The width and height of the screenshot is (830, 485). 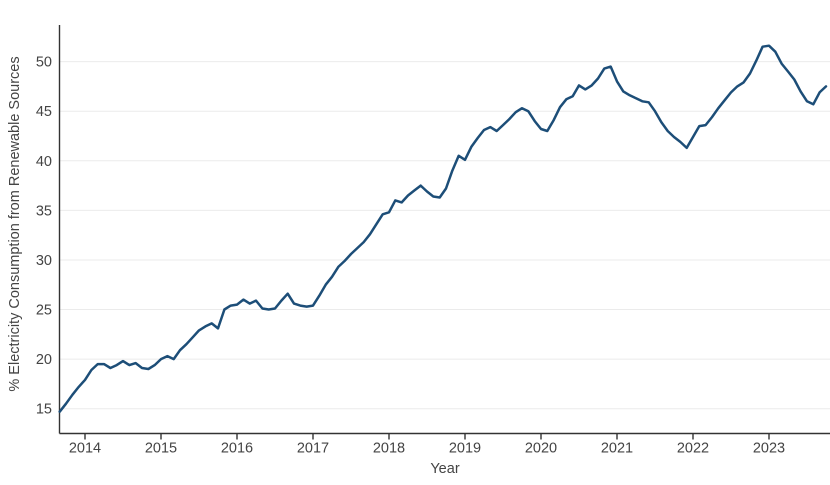 What do you see at coordinates (541, 449) in the screenshot?
I see `x-tick-label: 2020` at bounding box center [541, 449].